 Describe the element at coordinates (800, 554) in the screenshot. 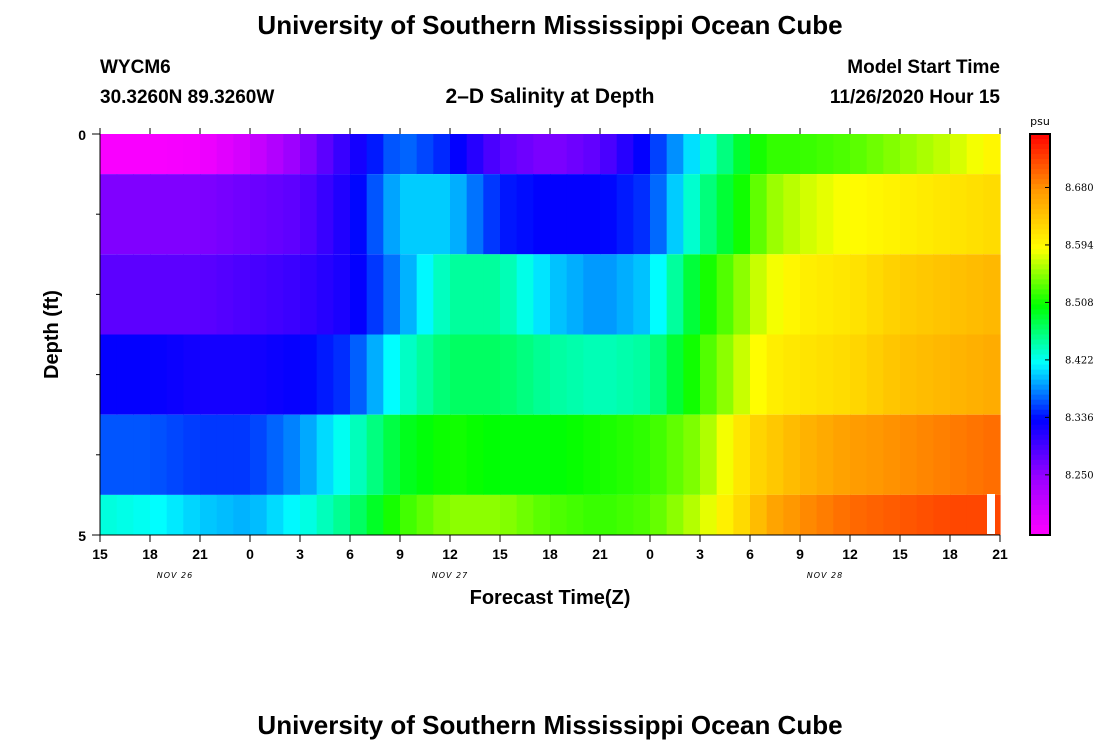

I see `x-tick-label: 9` at that location.